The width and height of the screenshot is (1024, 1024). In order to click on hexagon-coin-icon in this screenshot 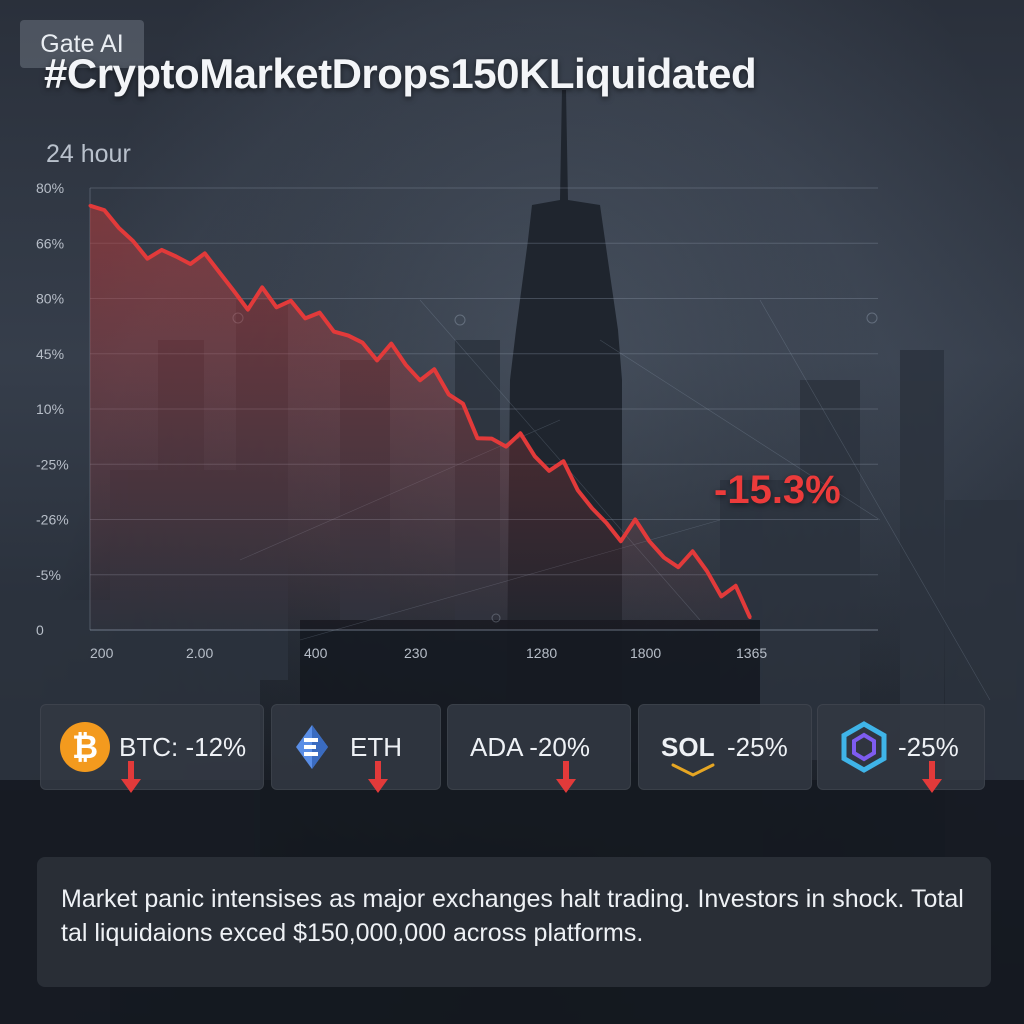, I will do `click(864, 747)`.